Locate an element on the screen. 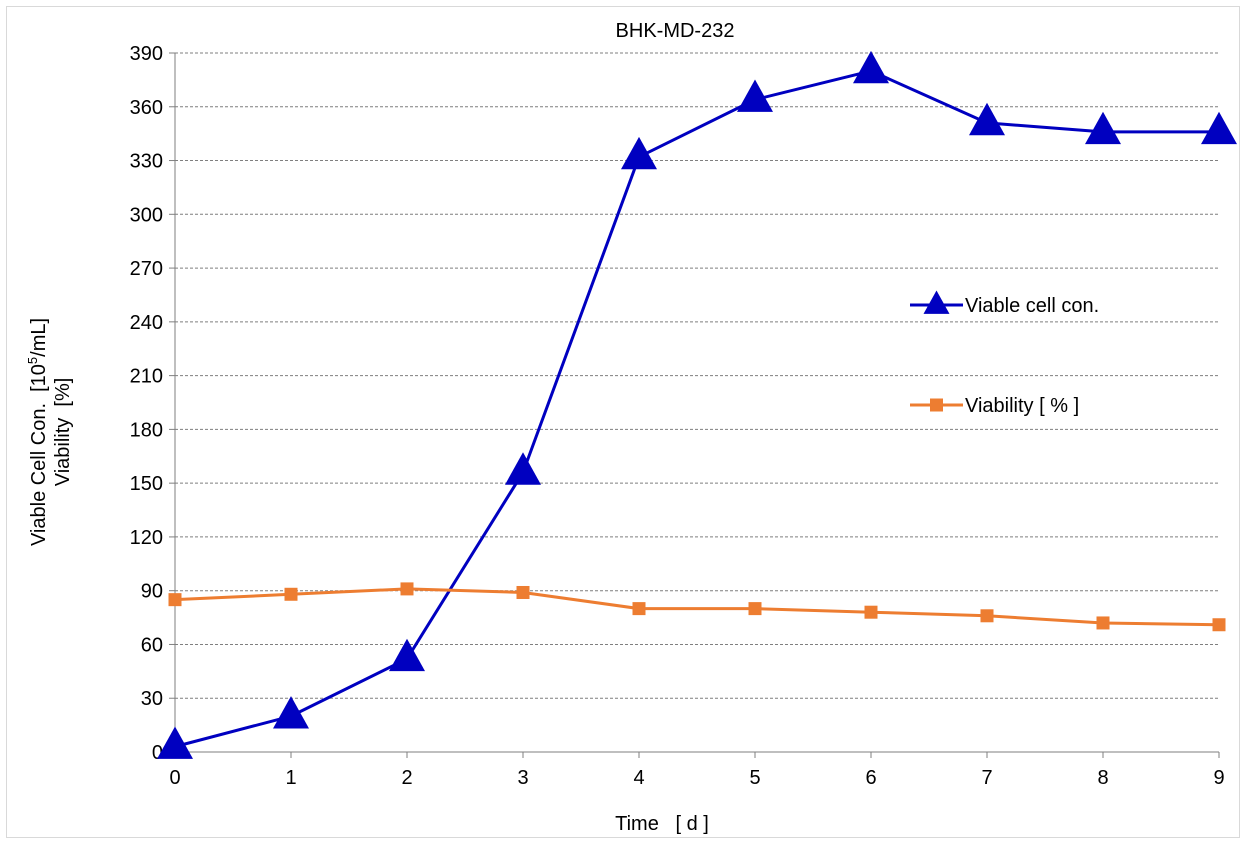  y-axis-label-line2: Viability [%] is located at coordinates (63, 432).